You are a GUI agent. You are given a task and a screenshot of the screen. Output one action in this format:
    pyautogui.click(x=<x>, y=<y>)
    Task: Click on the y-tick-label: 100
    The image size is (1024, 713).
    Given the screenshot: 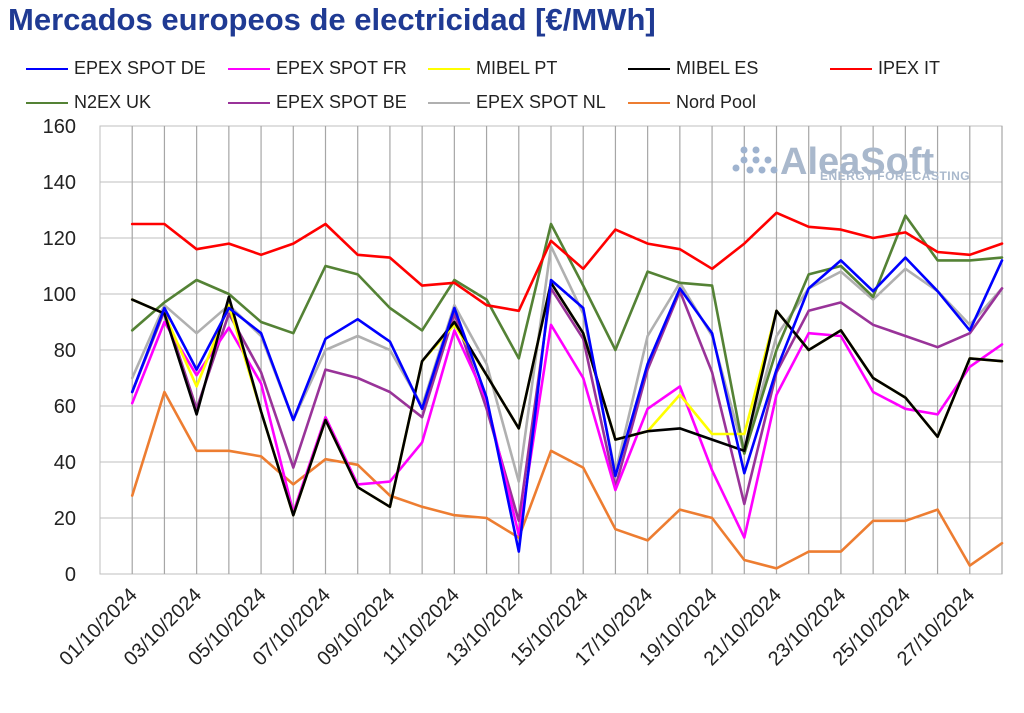 What is the action you would take?
    pyautogui.click(x=59, y=295)
    